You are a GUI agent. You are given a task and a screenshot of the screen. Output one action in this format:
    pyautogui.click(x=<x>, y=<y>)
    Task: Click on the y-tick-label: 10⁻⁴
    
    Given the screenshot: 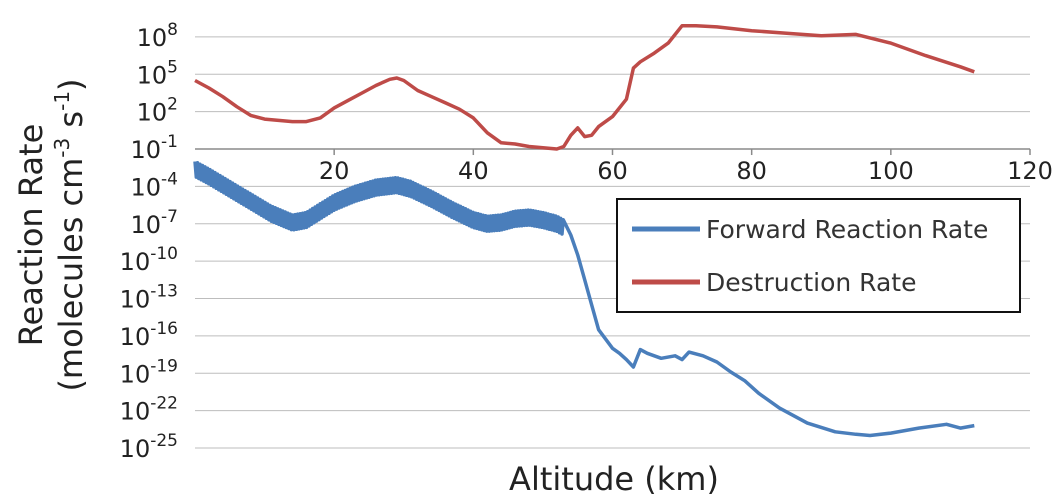 What is the action you would take?
    pyautogui.click(x=155, y=185)
    